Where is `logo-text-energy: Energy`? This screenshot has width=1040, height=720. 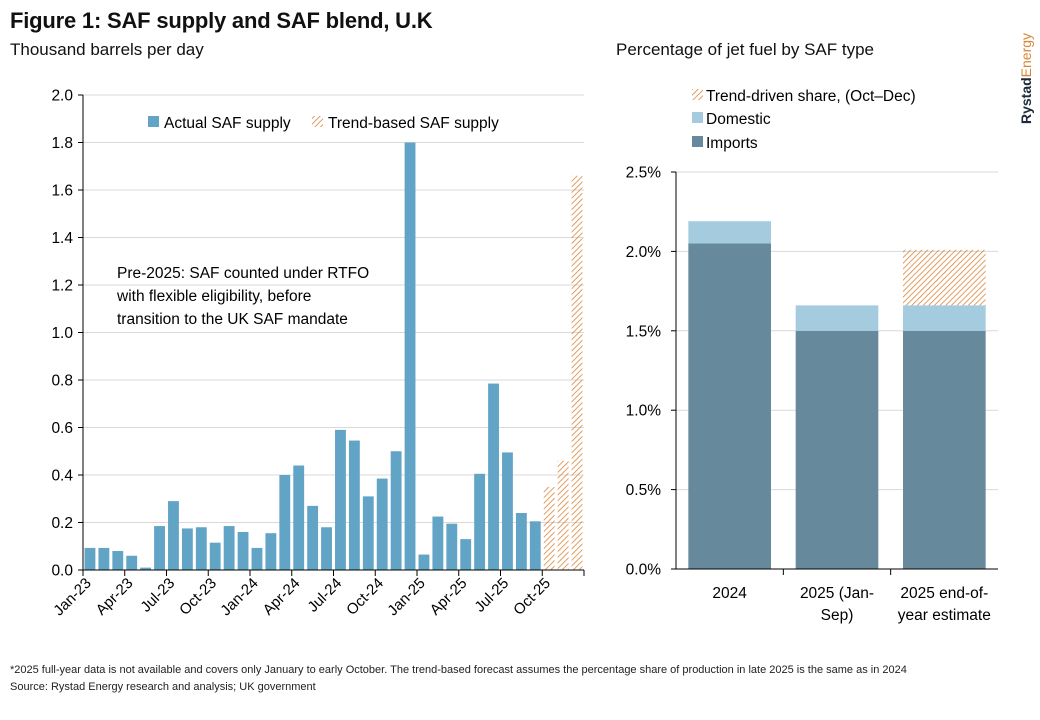 logo-text-energy: Energy is located at coordinates (1026, 55).